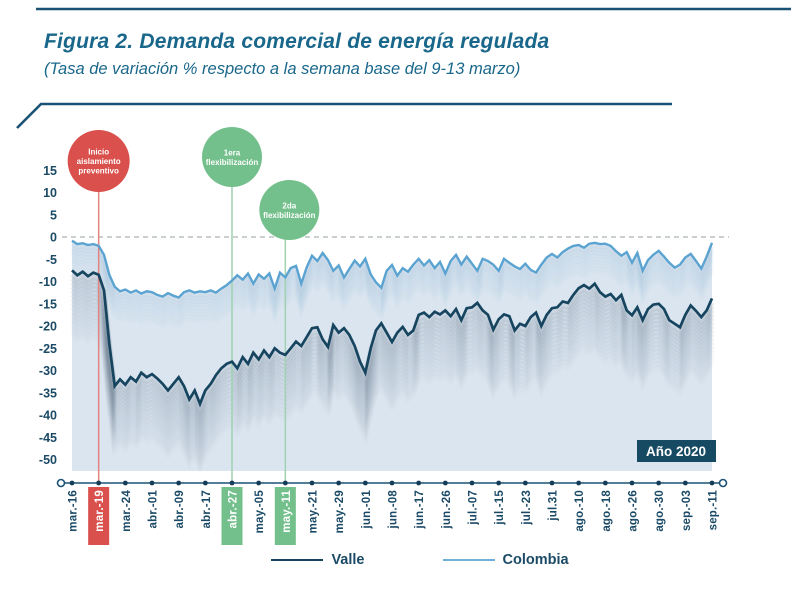 The height and width of the screenshot is (600, 800). What do you see at coordinates (127, 511) in the screenshot?
I see `x-tick-label: mar.-24` at bounding box center [127, 511].